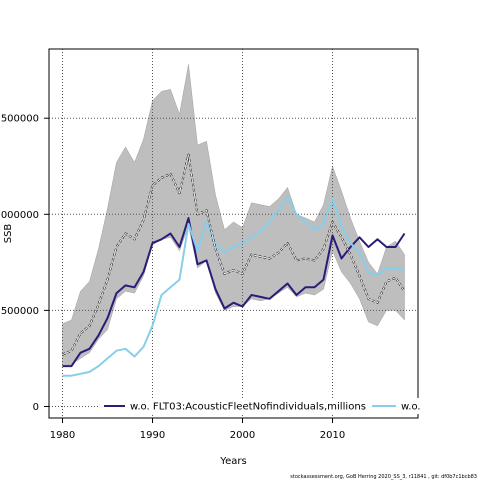 The image size is (480, 480). I want to click on y-tick-label: 1500000, so click(19, 119).